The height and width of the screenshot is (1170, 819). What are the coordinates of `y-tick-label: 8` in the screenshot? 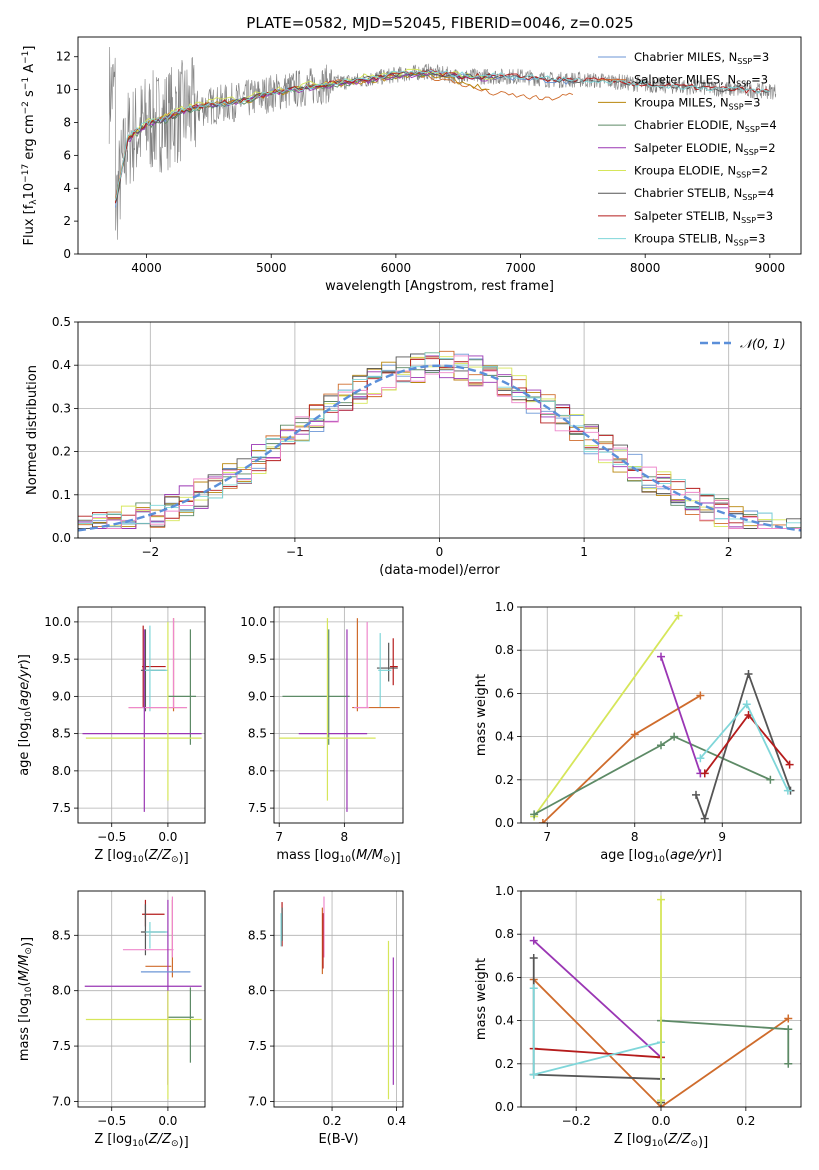 It's located at (67, 122).